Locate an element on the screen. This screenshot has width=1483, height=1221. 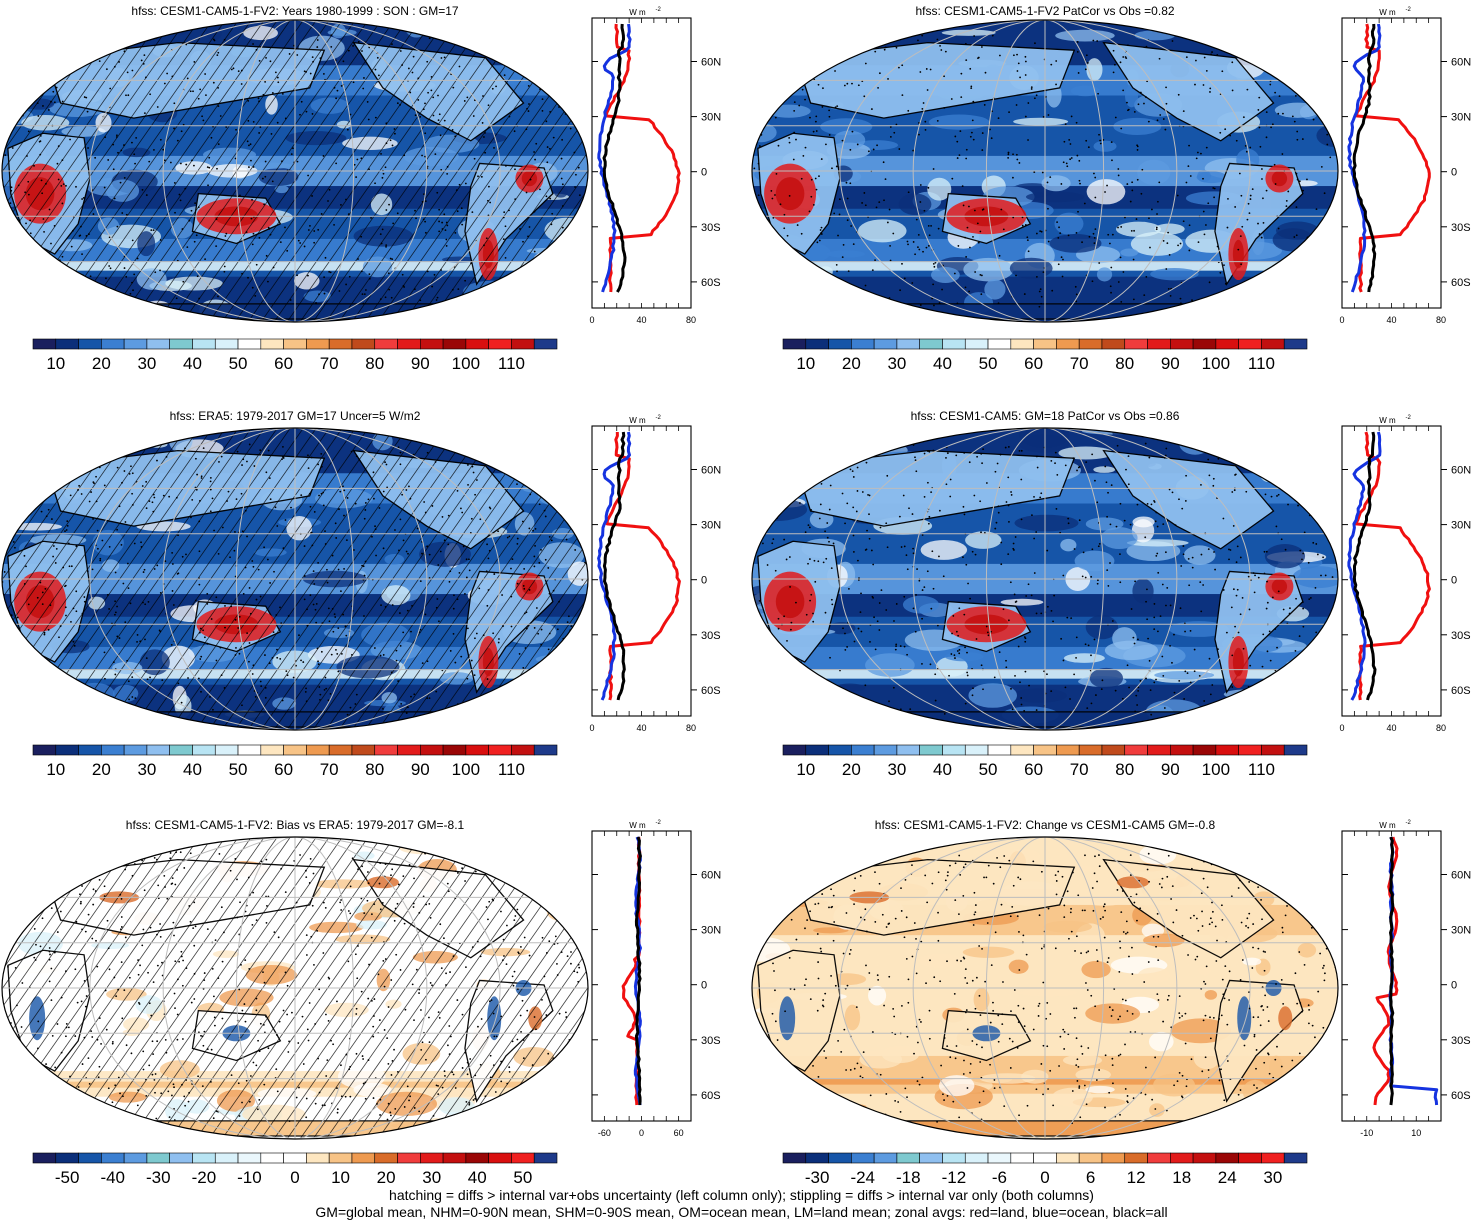
colorbar-label: 70 is located at coordinates (1079, 363).